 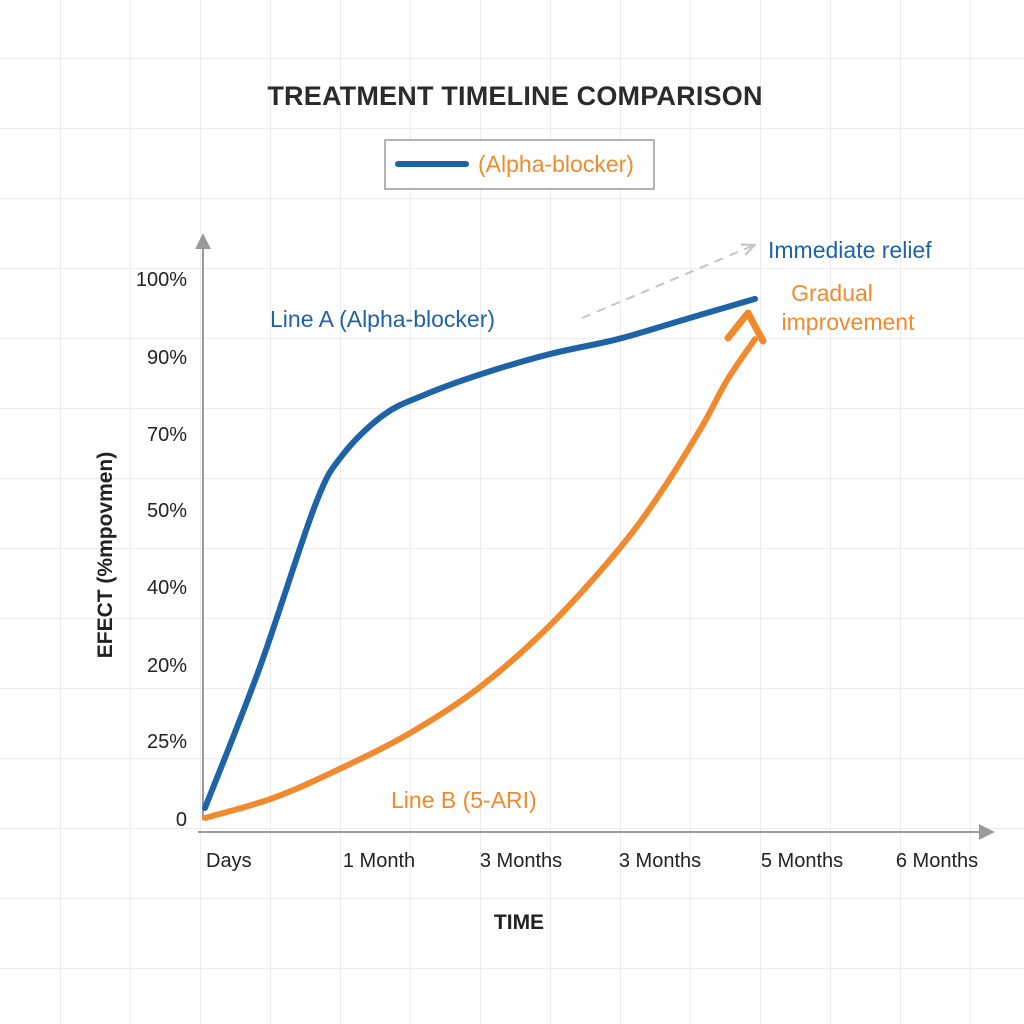 I want to click on legend: (Alpha-blocker), so click(x=519, y=164).